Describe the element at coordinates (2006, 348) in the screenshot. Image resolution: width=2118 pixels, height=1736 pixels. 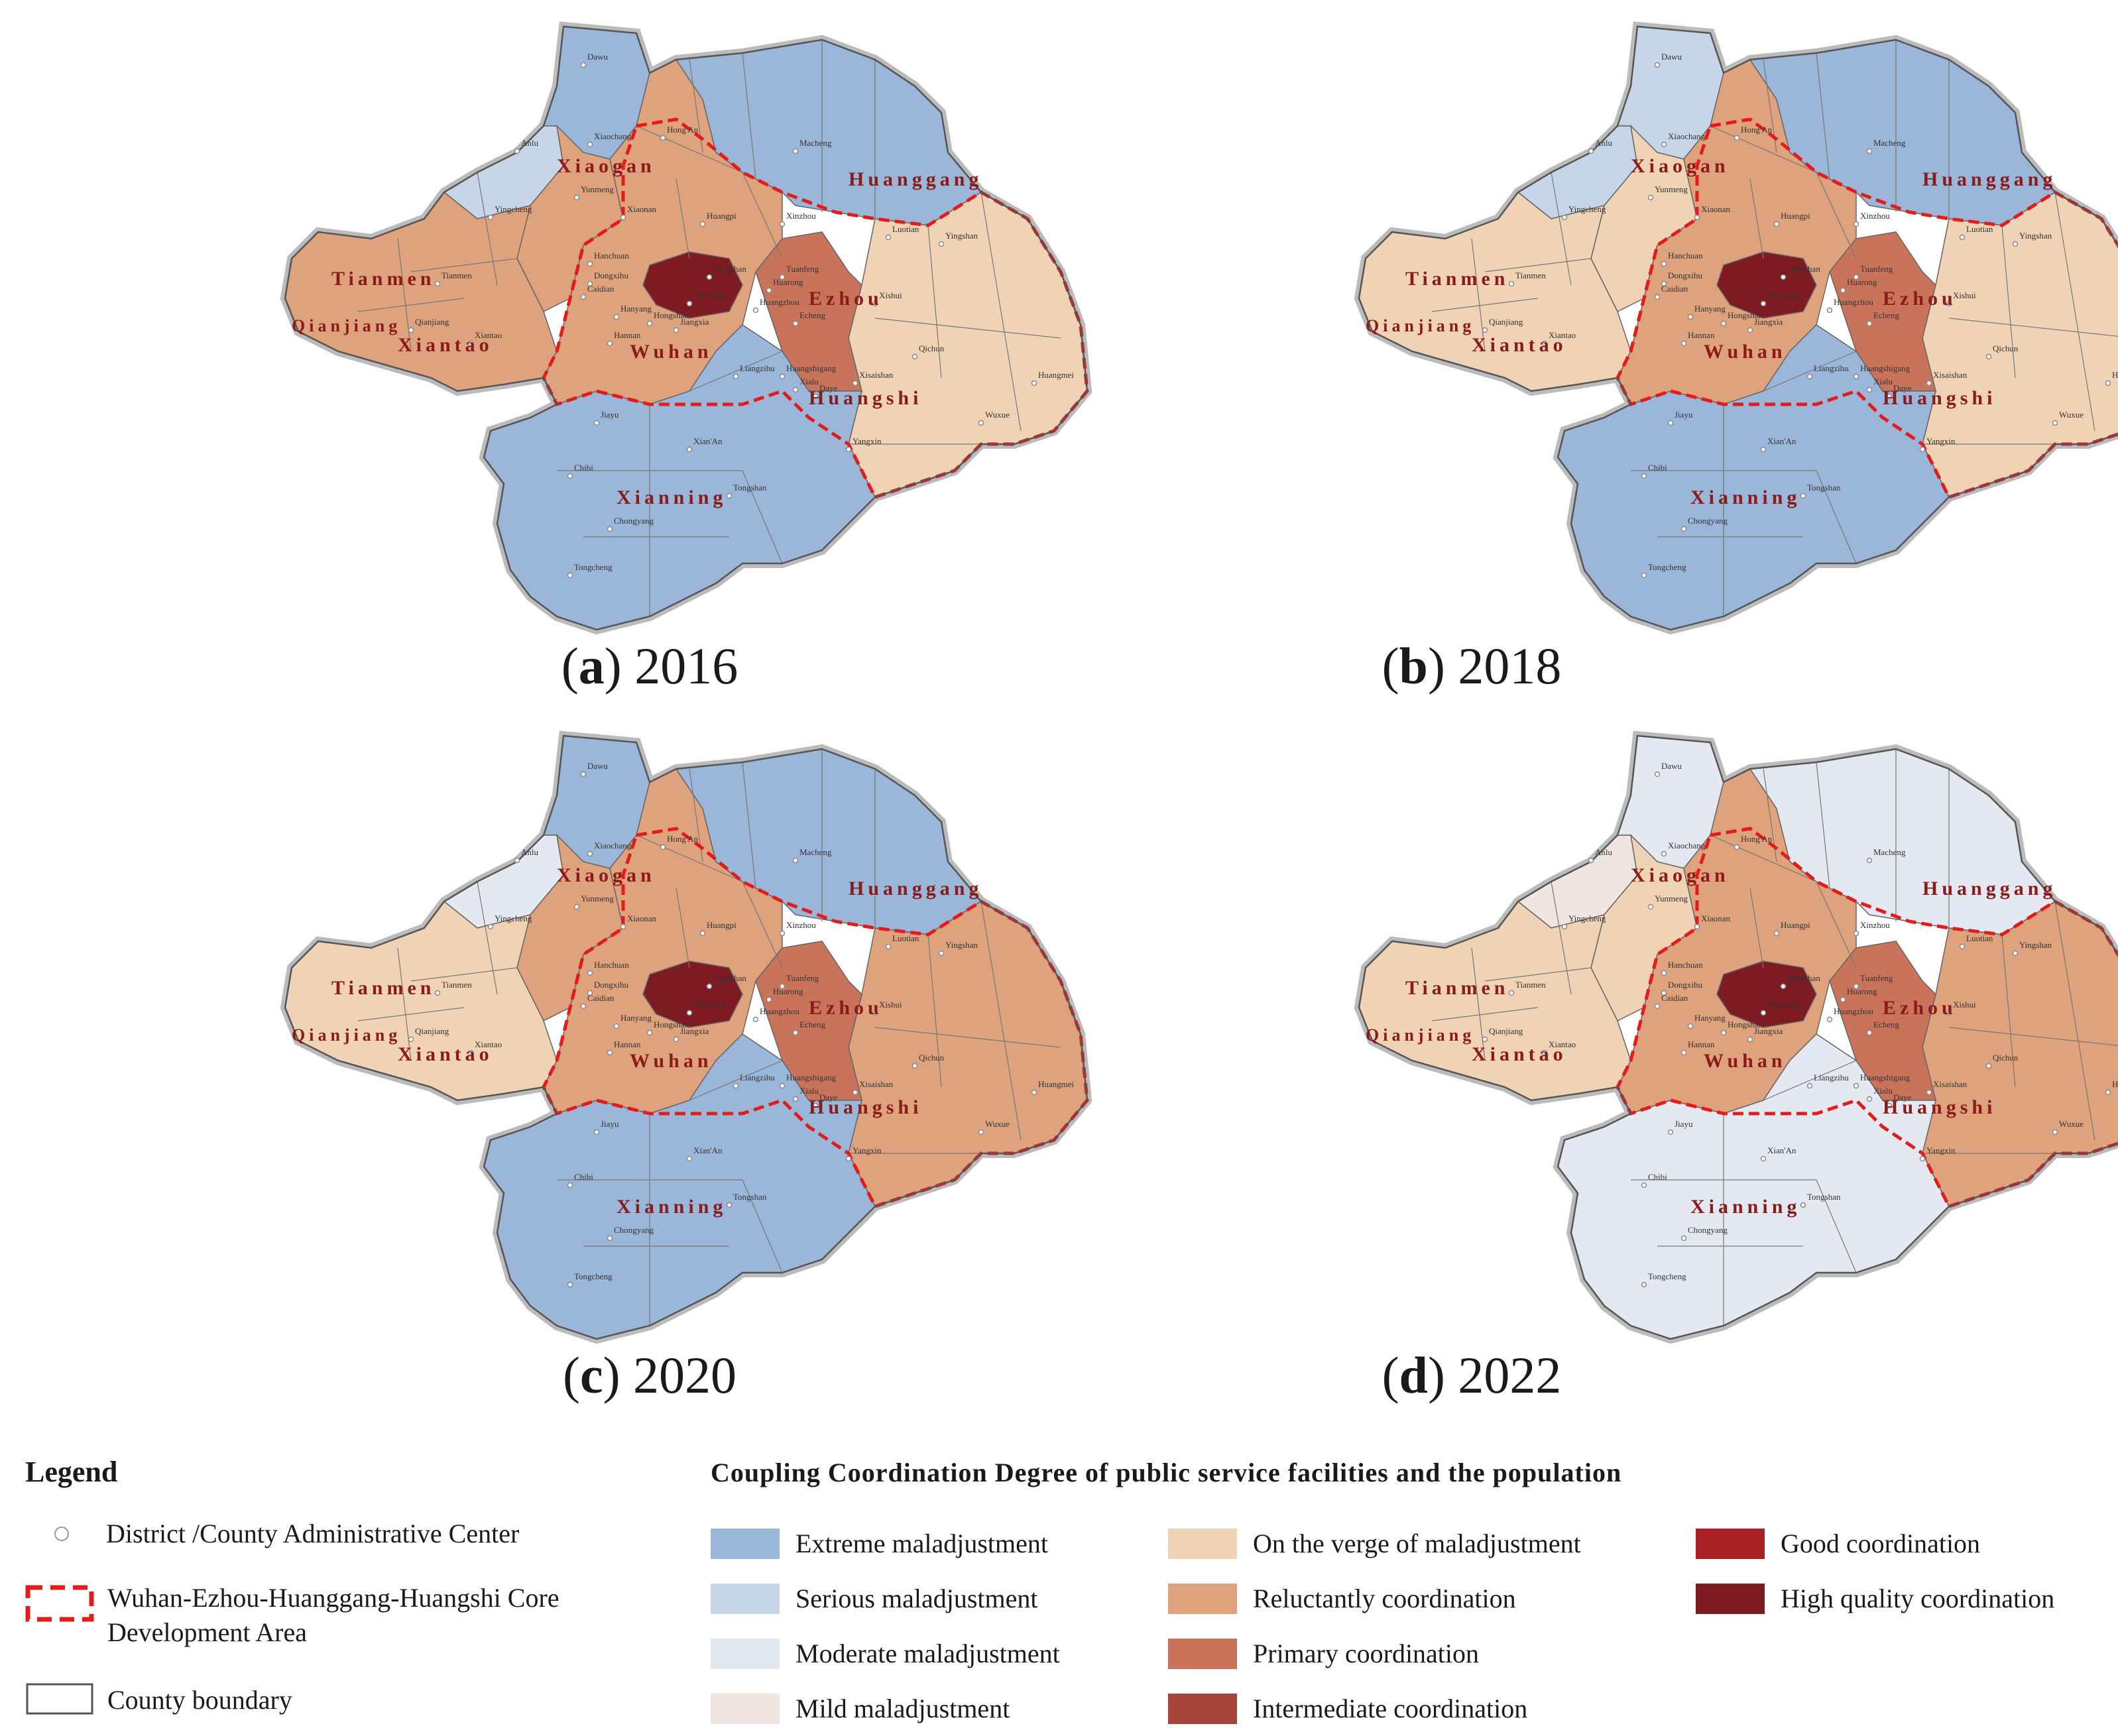
I see `county-label: Qichun` at that location.